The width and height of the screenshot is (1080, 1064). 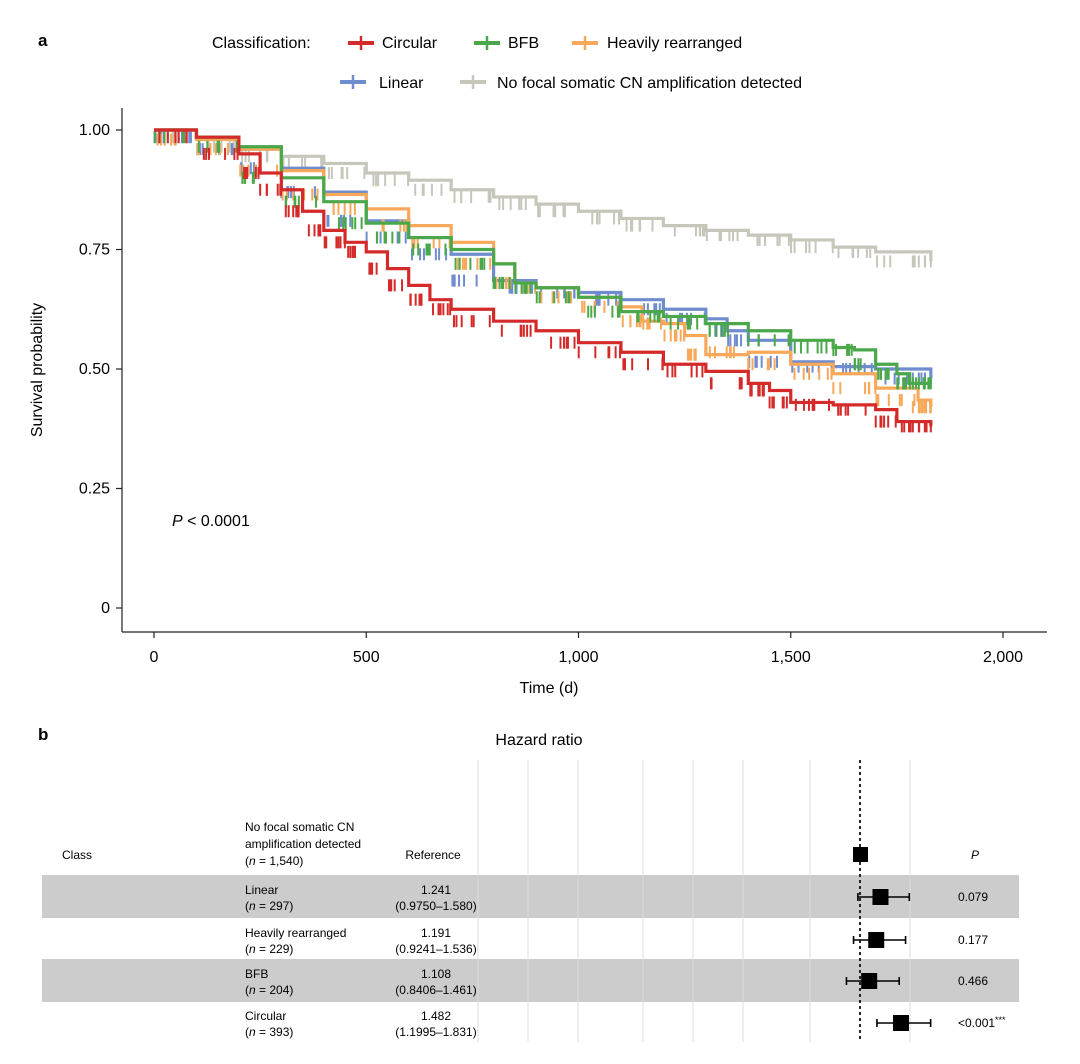 I want to click on legend-item-circular: Circular, so click(x=393, y=43).